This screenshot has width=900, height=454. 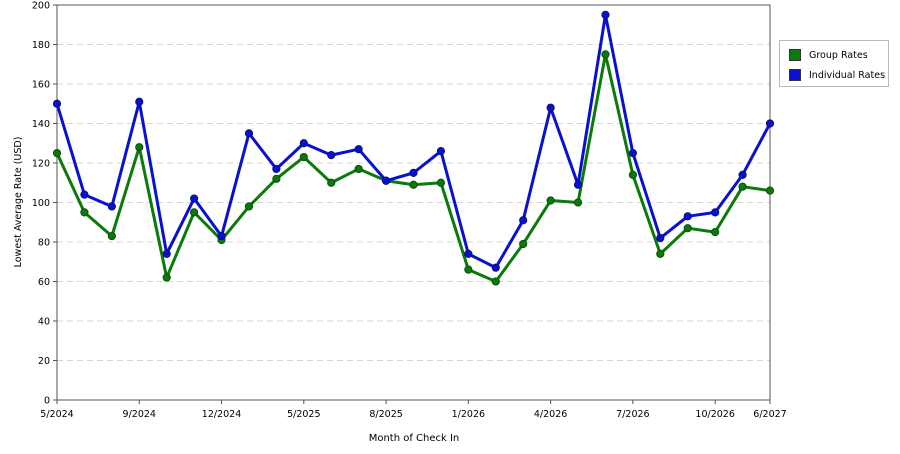 I want to click on y-tick-label: 0, so click(x=47, y=401).